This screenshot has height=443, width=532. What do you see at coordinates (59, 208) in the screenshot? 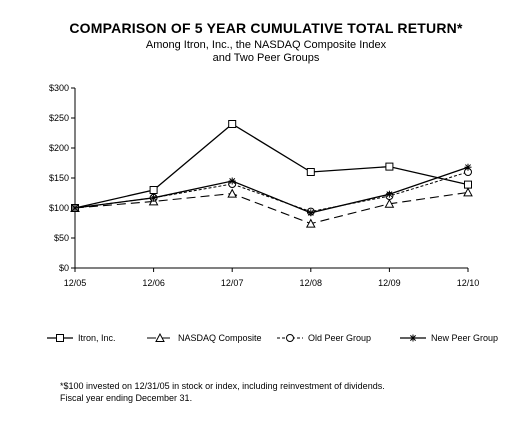
I see `y-tick-label: $100` at bounding box center [59, 208].